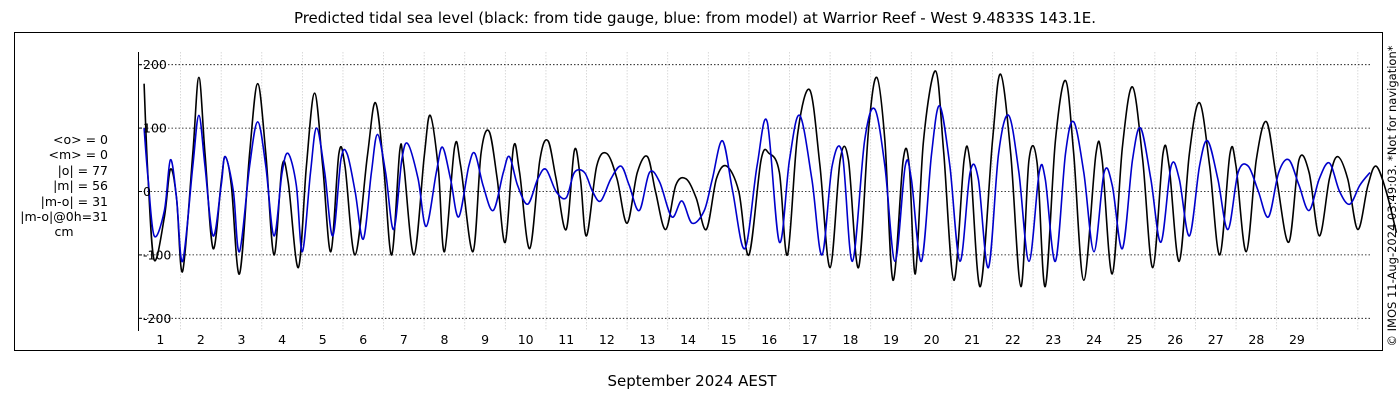 This screenshot has height=400, width=1400. Describe the element at coordinates (972, 339) in the screenshot. I see `x-tick-label: 21` at that location.